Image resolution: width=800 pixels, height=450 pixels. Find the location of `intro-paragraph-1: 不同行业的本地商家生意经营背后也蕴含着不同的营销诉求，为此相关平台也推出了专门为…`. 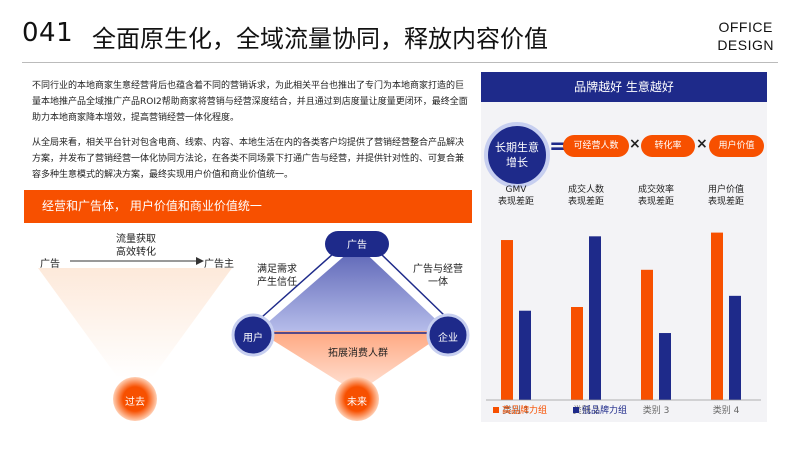

intro-paragraph-1: 不同行业的本地商家生意经营背后也蕴含着不同的营销诉求，为此相关平台也推出了专门为… is located at coordinates (250, 102).